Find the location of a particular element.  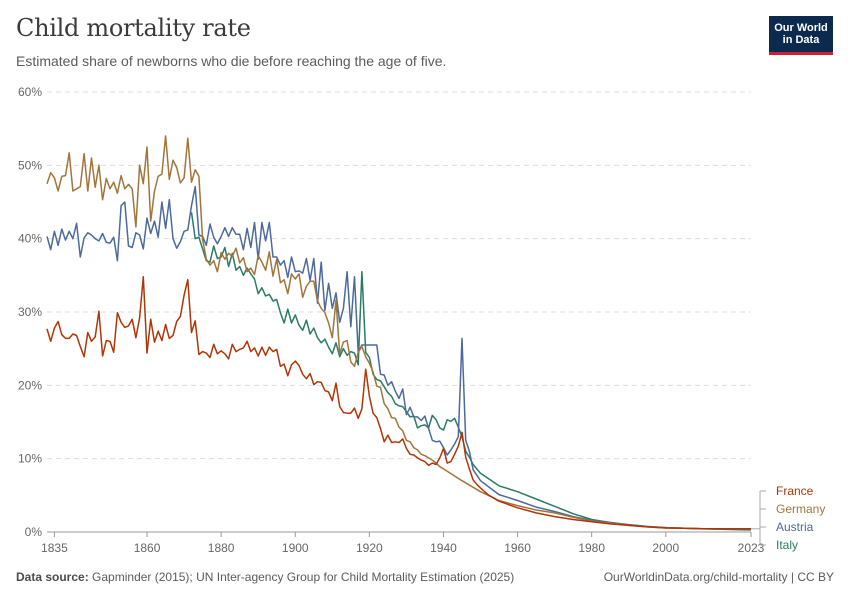

y-tick-label: 40% is located at coordinates (30, 239).